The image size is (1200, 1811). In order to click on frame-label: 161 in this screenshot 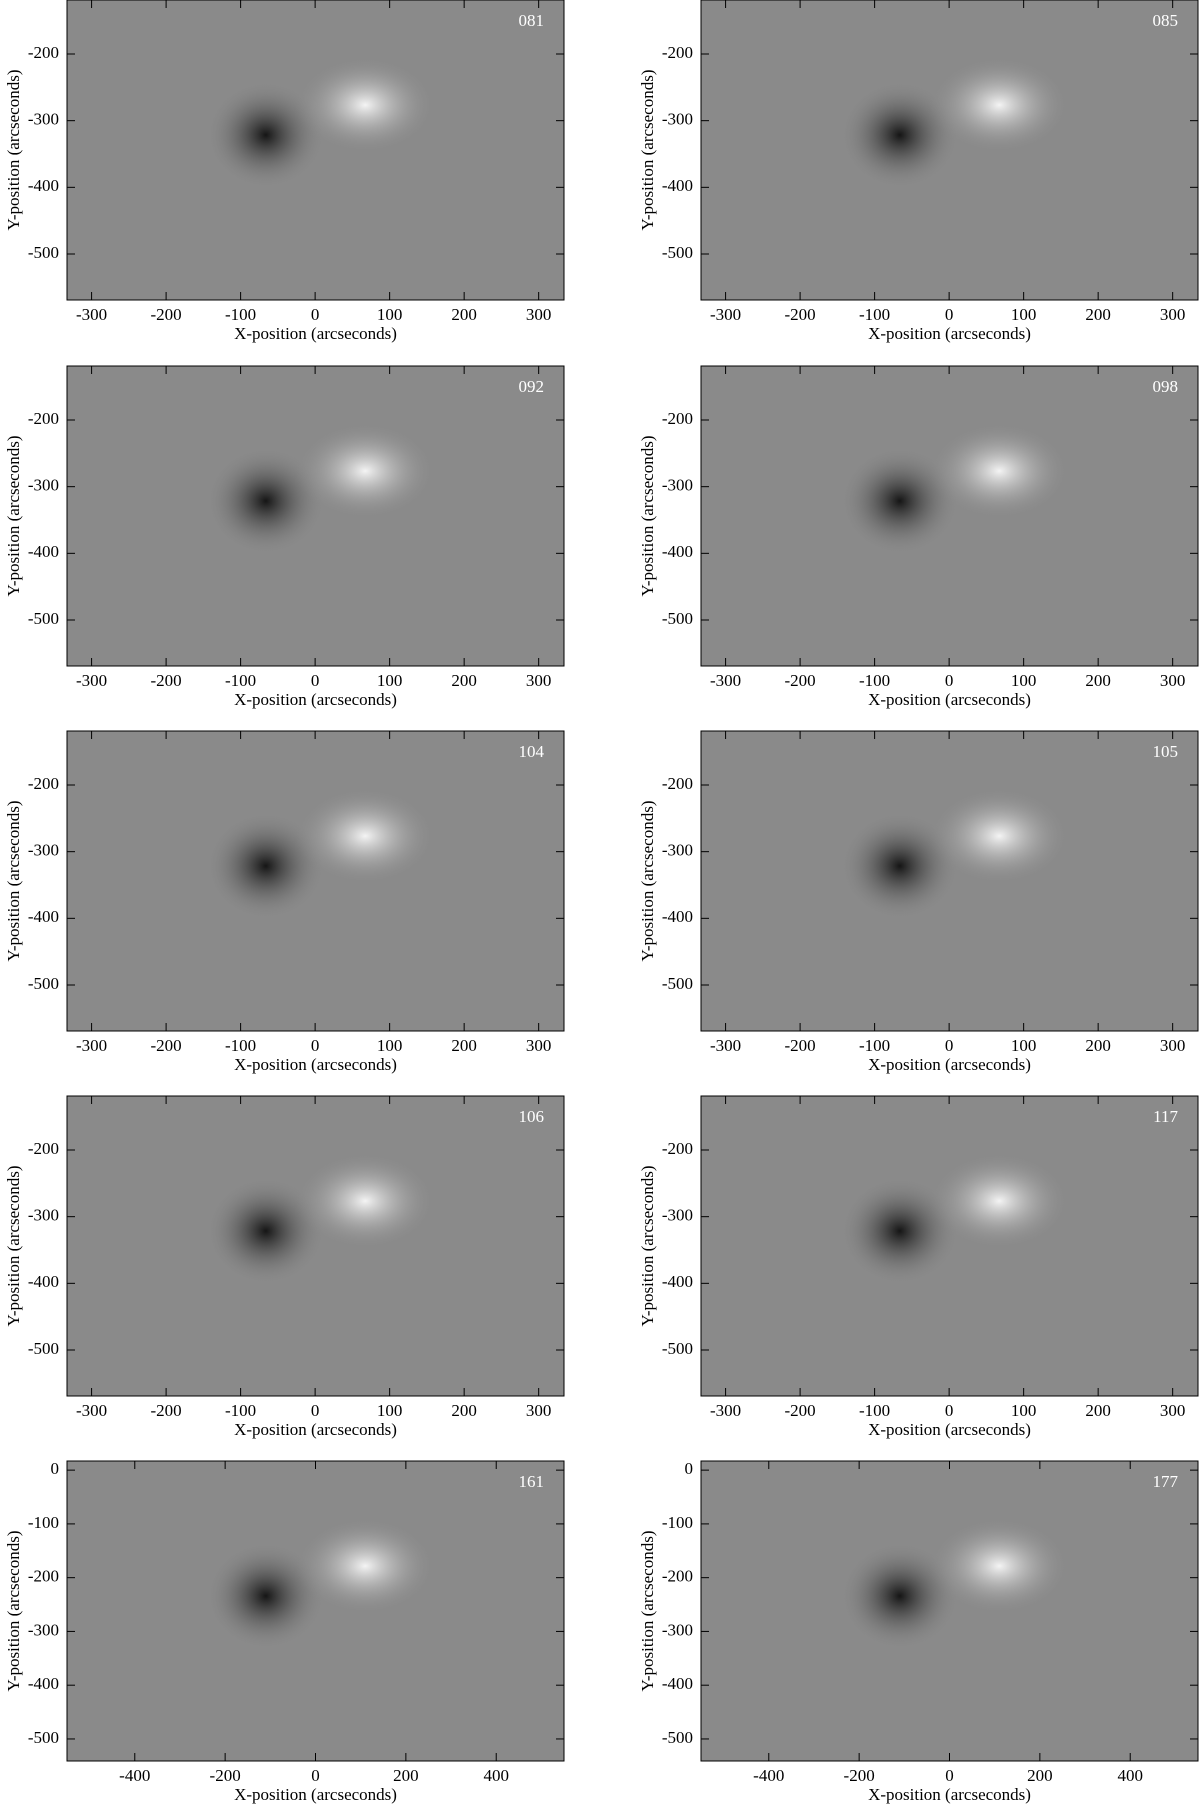, I will do `click(532, 1481)`.